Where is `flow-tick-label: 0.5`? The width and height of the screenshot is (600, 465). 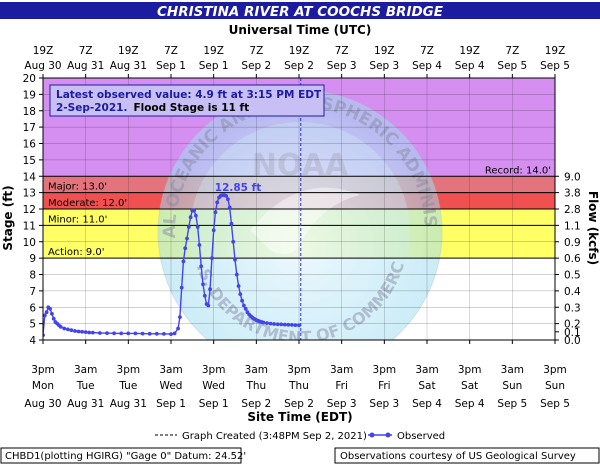 flow-tick-label: 0.5 is located at coordinates (572, 276).